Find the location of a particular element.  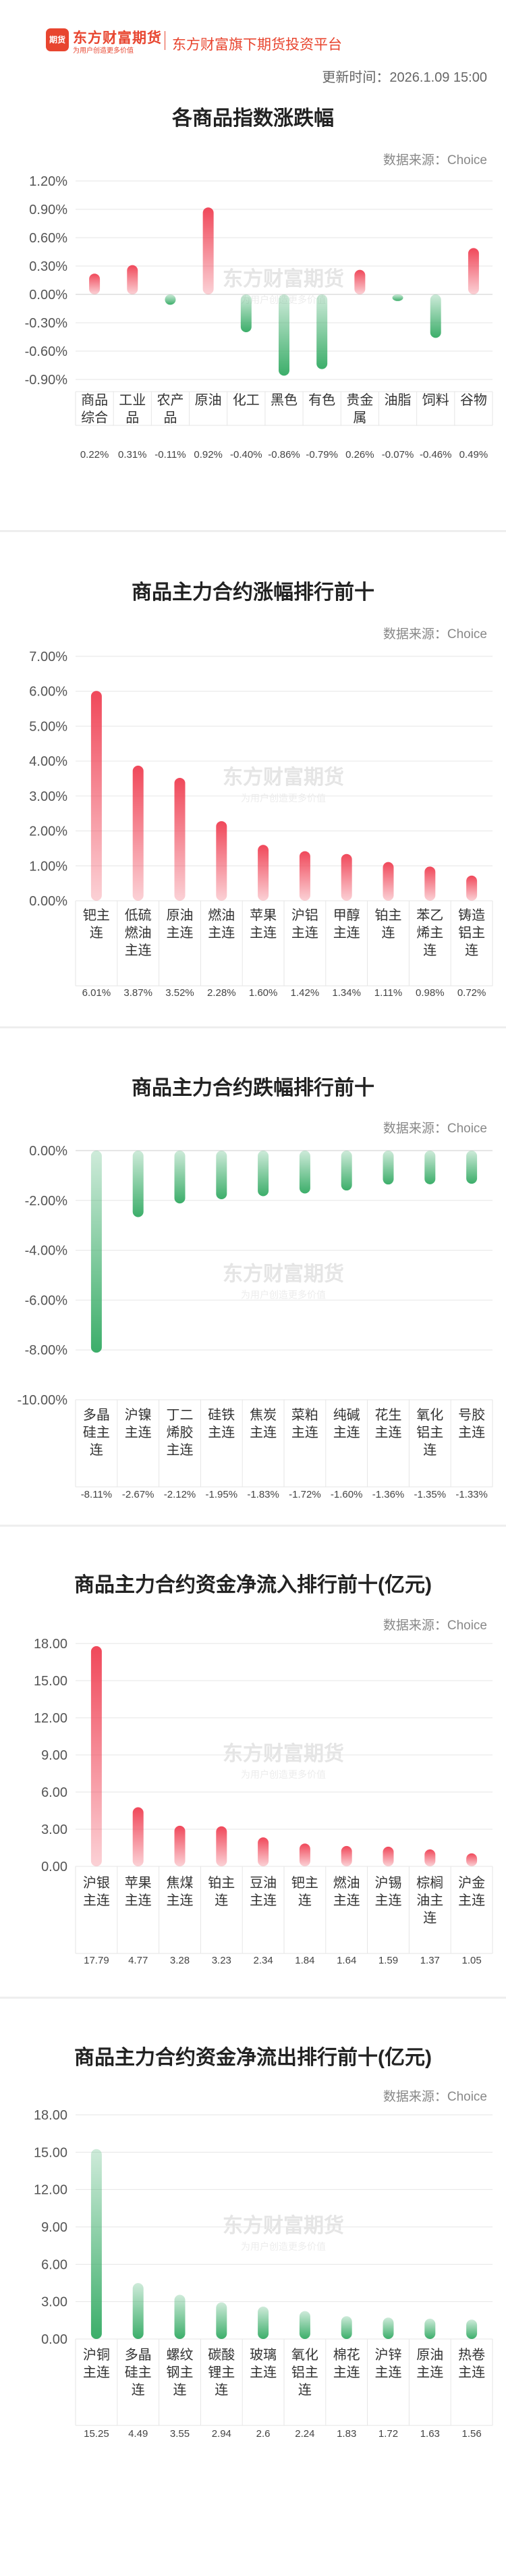

category-label: 苹果主连 is located at coordinates (263, 924).